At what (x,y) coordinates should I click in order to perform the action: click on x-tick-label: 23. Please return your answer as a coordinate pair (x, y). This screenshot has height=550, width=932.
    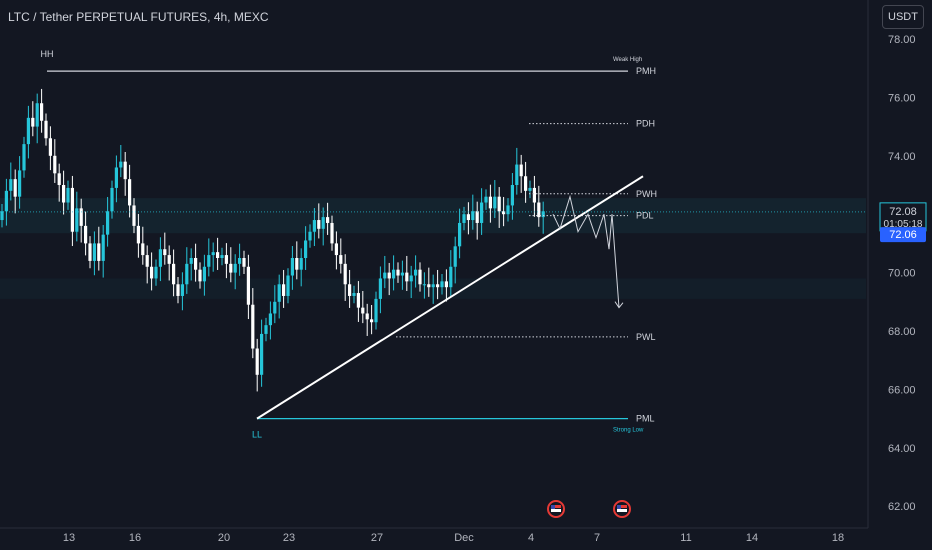
    Looking at the image, I should click on (289, 538).